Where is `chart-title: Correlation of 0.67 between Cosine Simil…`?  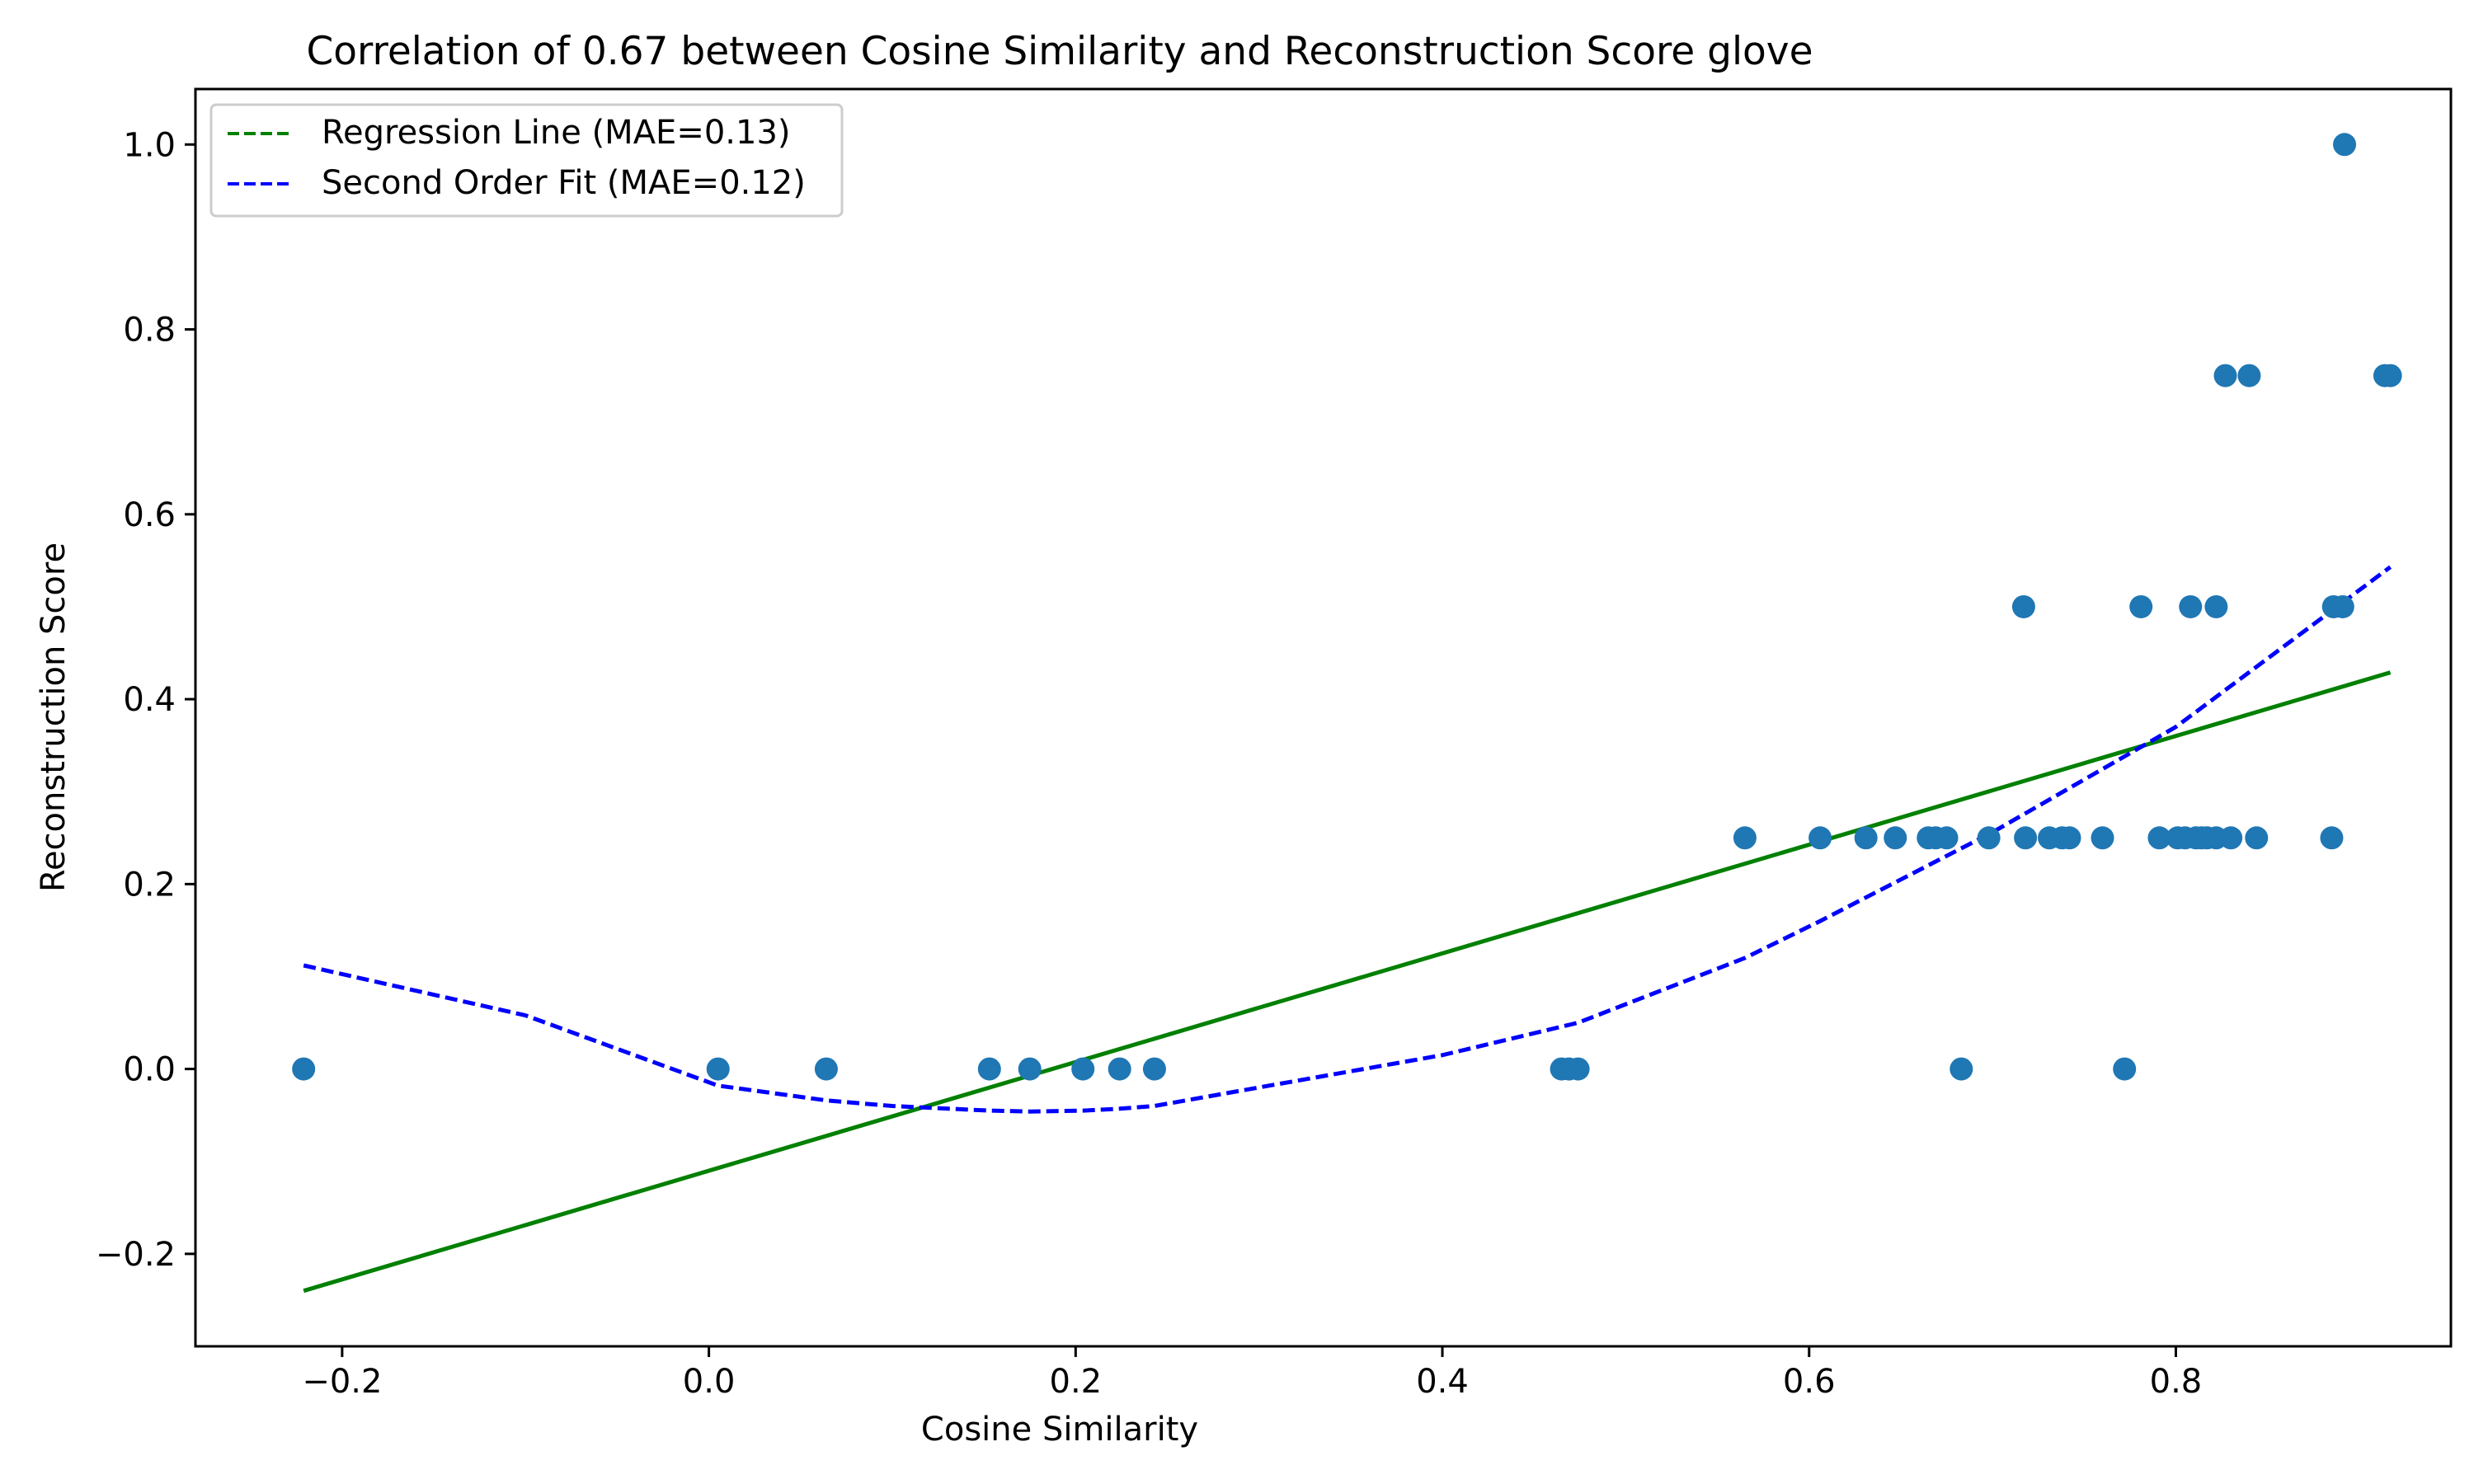
chart-title: Correlation of 0.67 between Cosine Simil… is located at coordinates (1059, 51).